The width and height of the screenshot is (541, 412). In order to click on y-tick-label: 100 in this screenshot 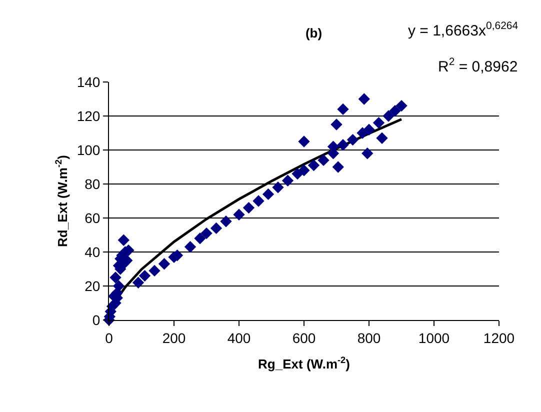, I will do `click(88, 150)`.